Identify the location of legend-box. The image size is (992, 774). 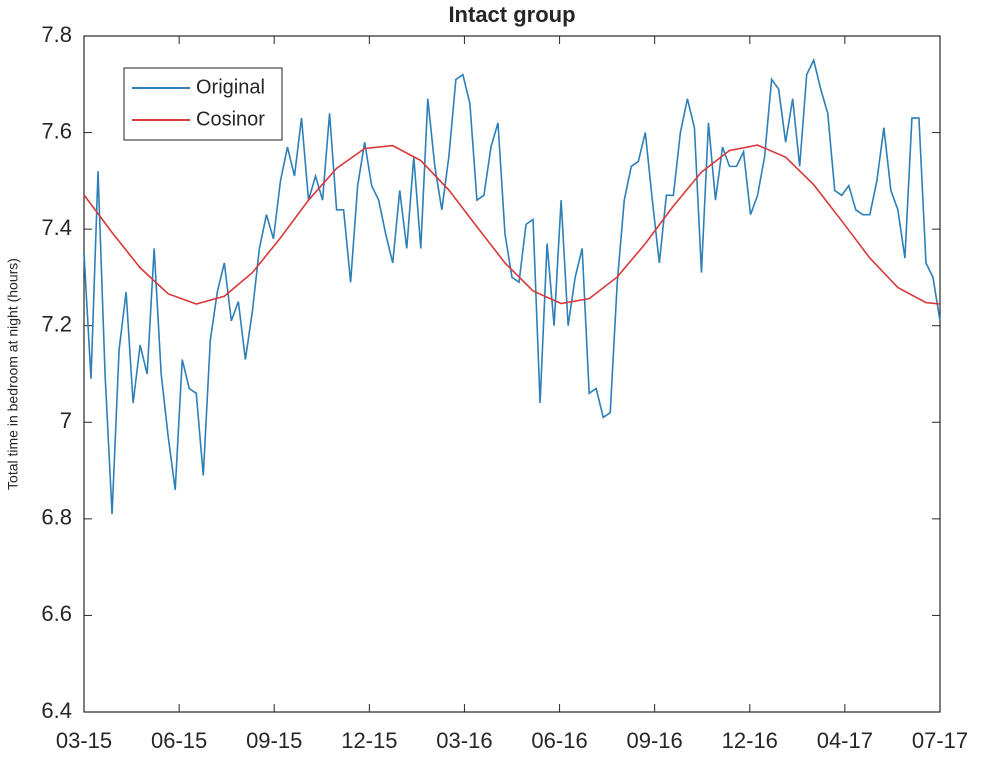
(203, 104).